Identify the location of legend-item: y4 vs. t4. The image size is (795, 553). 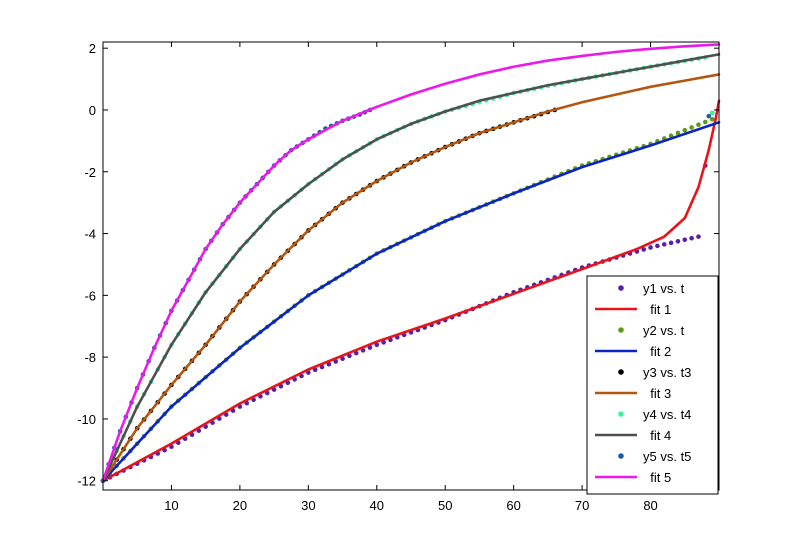
(654, 414).